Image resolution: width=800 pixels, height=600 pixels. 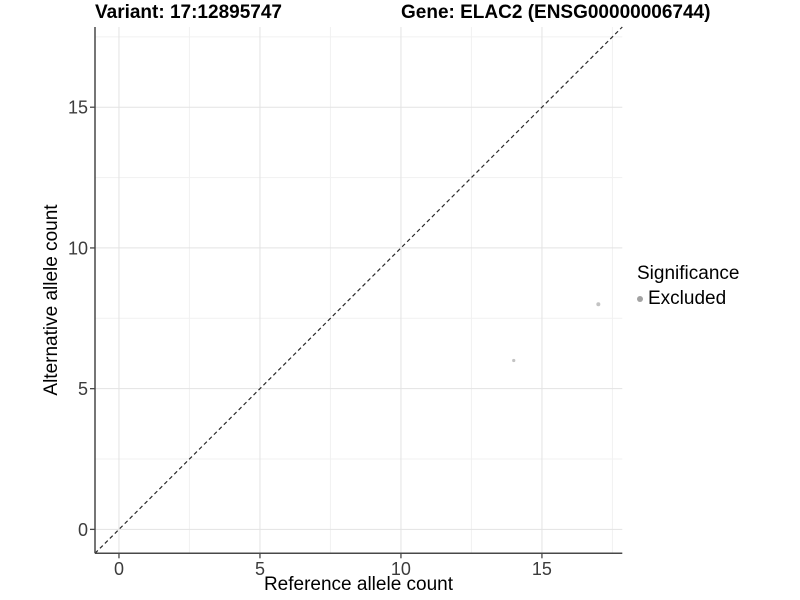 What do you see at coordinates (556, 12) in the screenshot?
I see `gene-title: Gene: ELAC2 (ENSG00000006744)` at bounding box center [556, 12].